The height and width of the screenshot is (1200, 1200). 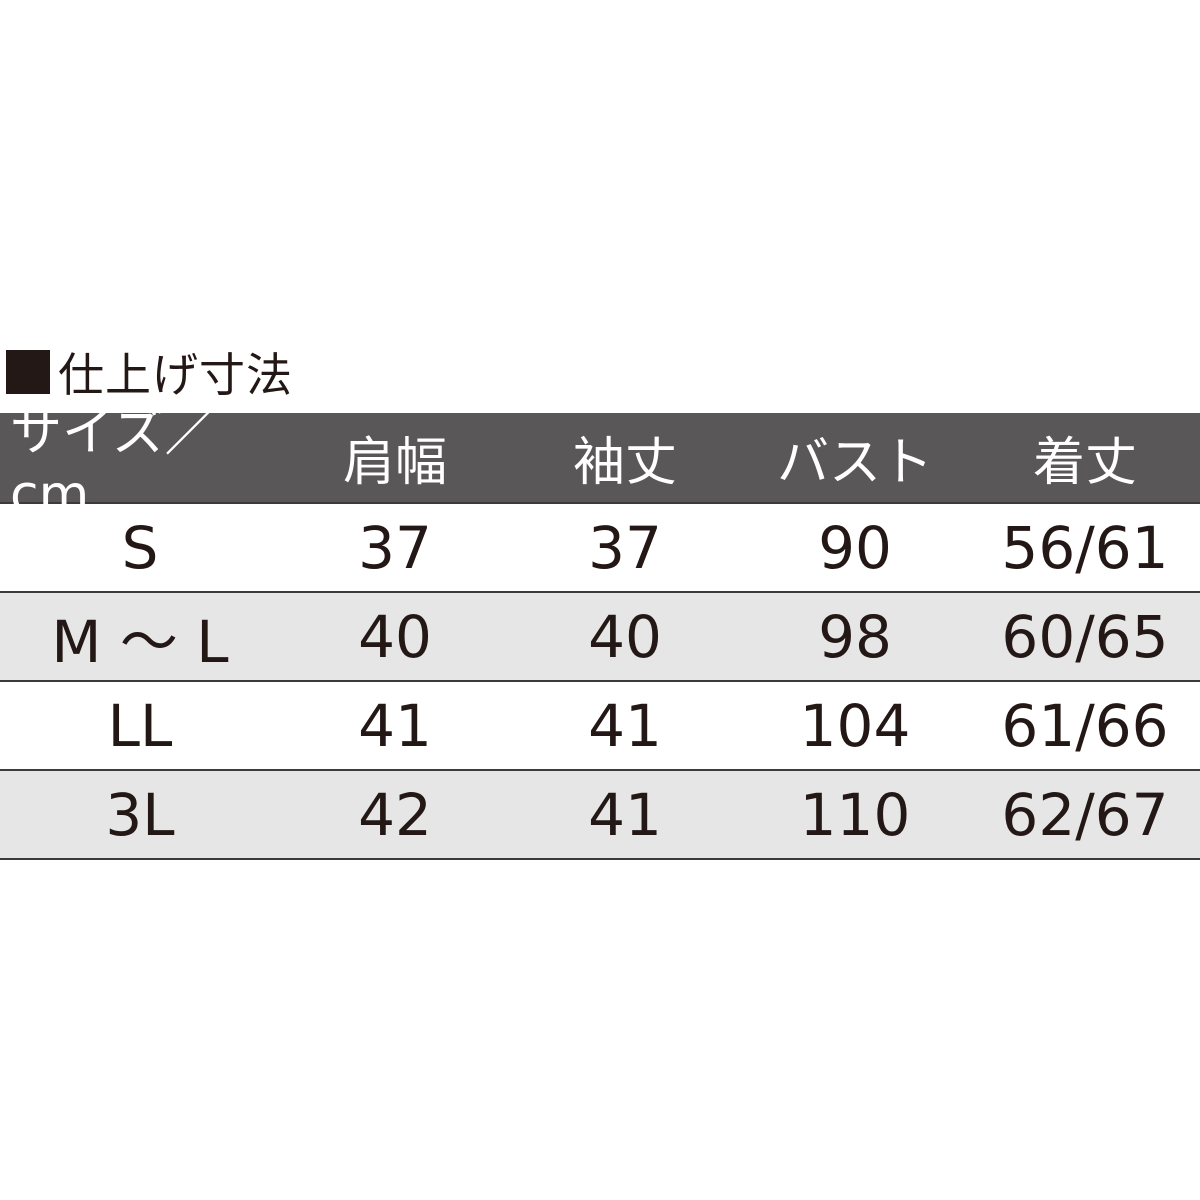 I want to click on header-cell: 袖丈, so click(x=624, y=463).